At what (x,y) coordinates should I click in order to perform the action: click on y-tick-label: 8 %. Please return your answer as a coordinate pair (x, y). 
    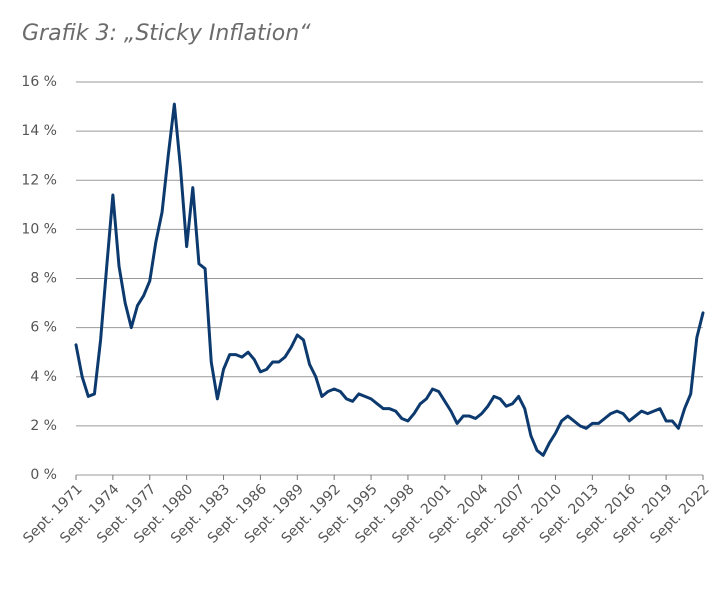
    Looking at the image, I should click on (43, 279).